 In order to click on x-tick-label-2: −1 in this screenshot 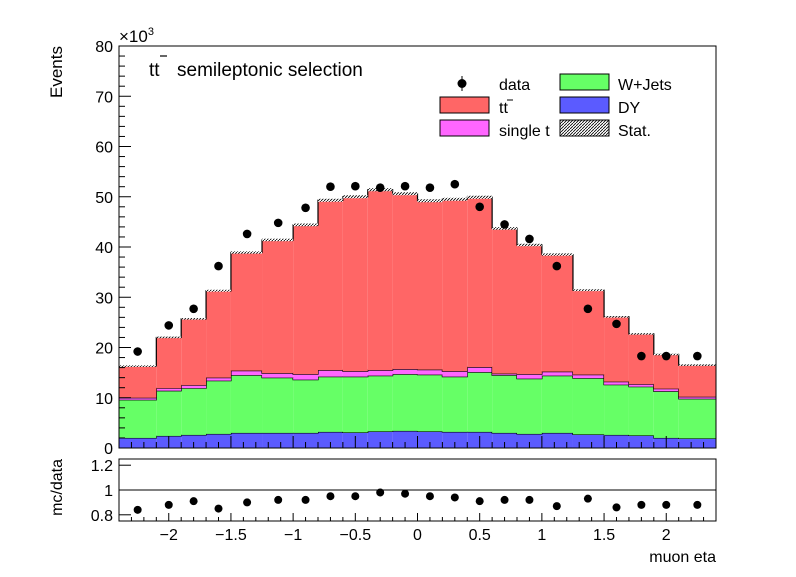, I will do `click(293, 535)`.